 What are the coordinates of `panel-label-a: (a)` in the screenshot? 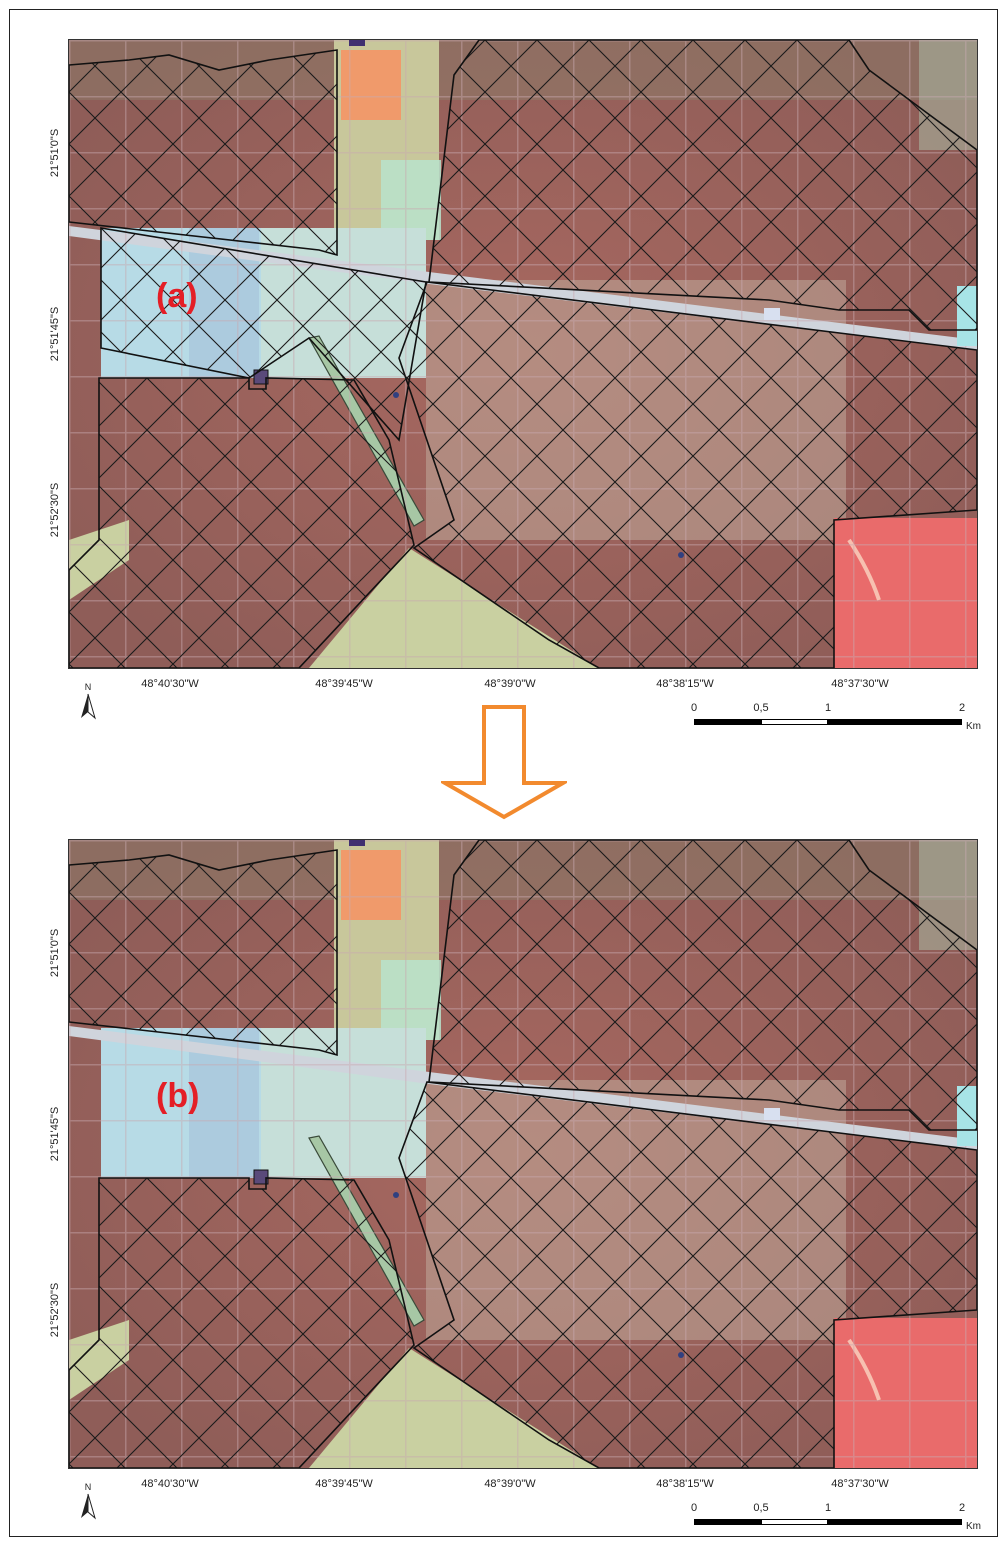 It's located at (177, 296).